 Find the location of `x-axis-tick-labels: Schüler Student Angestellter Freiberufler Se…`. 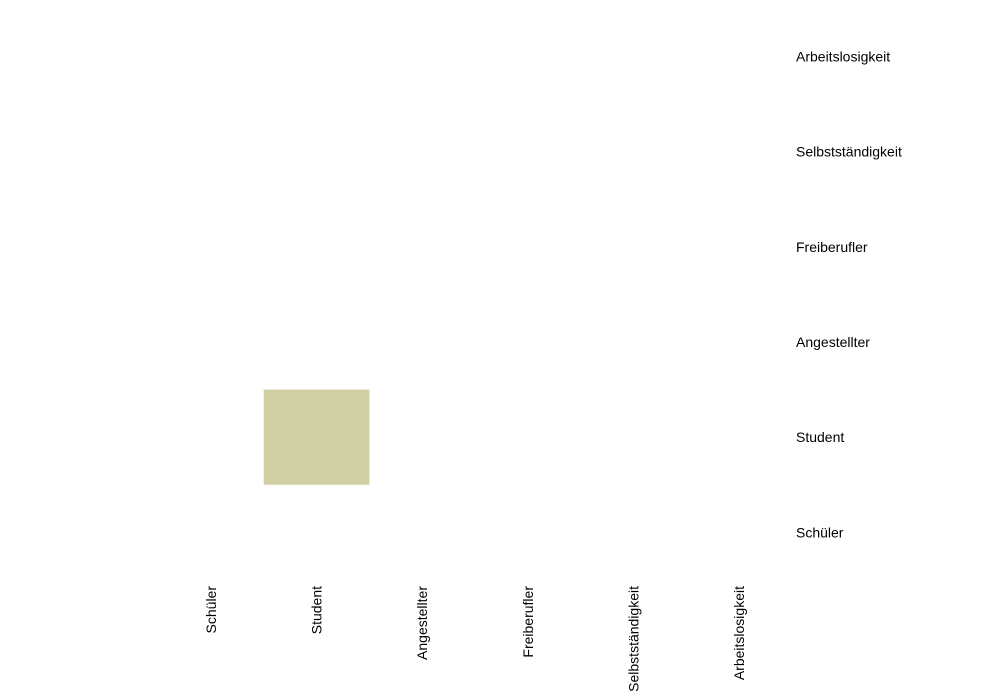

x-axis-tick-labels: Schüler Student Angestellter Freiberufler Se… is located at coordinates (475, 639).